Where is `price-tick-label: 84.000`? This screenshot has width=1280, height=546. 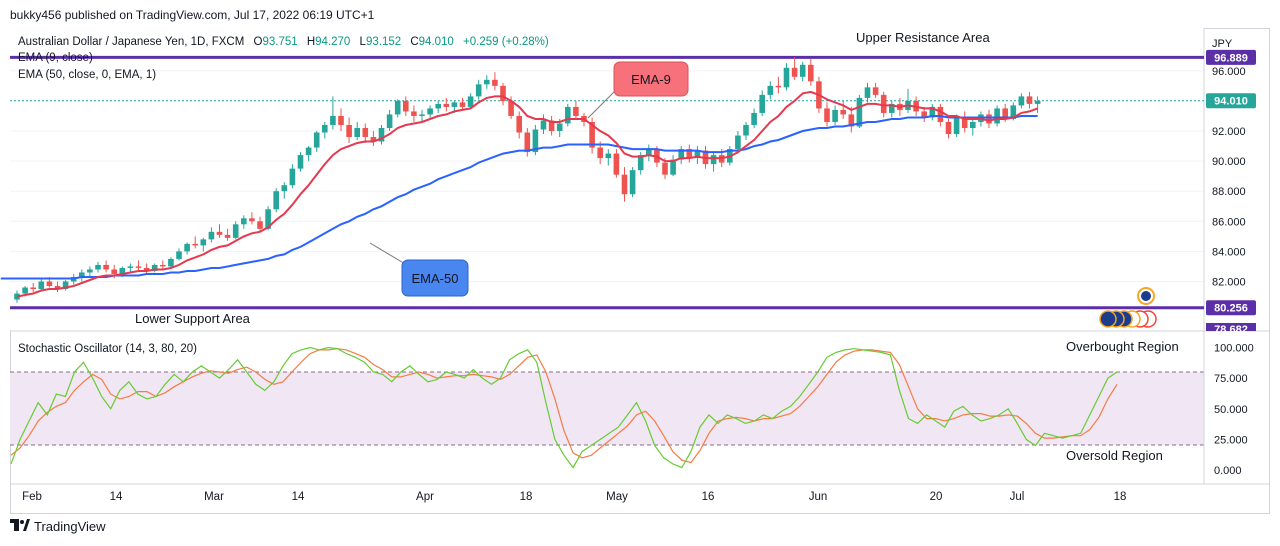
price-tick-label: 84.000 is located at coordinates (1229, 252).